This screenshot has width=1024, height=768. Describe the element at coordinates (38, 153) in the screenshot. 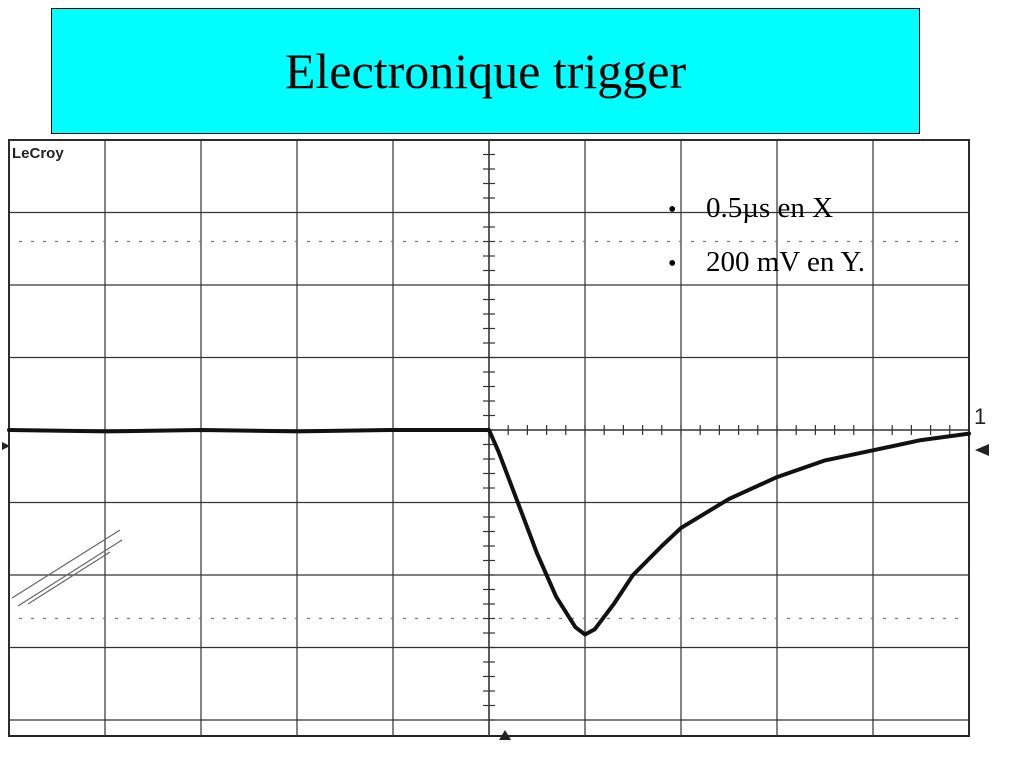

I see `scope-brand-label: LeCroy` at that location.